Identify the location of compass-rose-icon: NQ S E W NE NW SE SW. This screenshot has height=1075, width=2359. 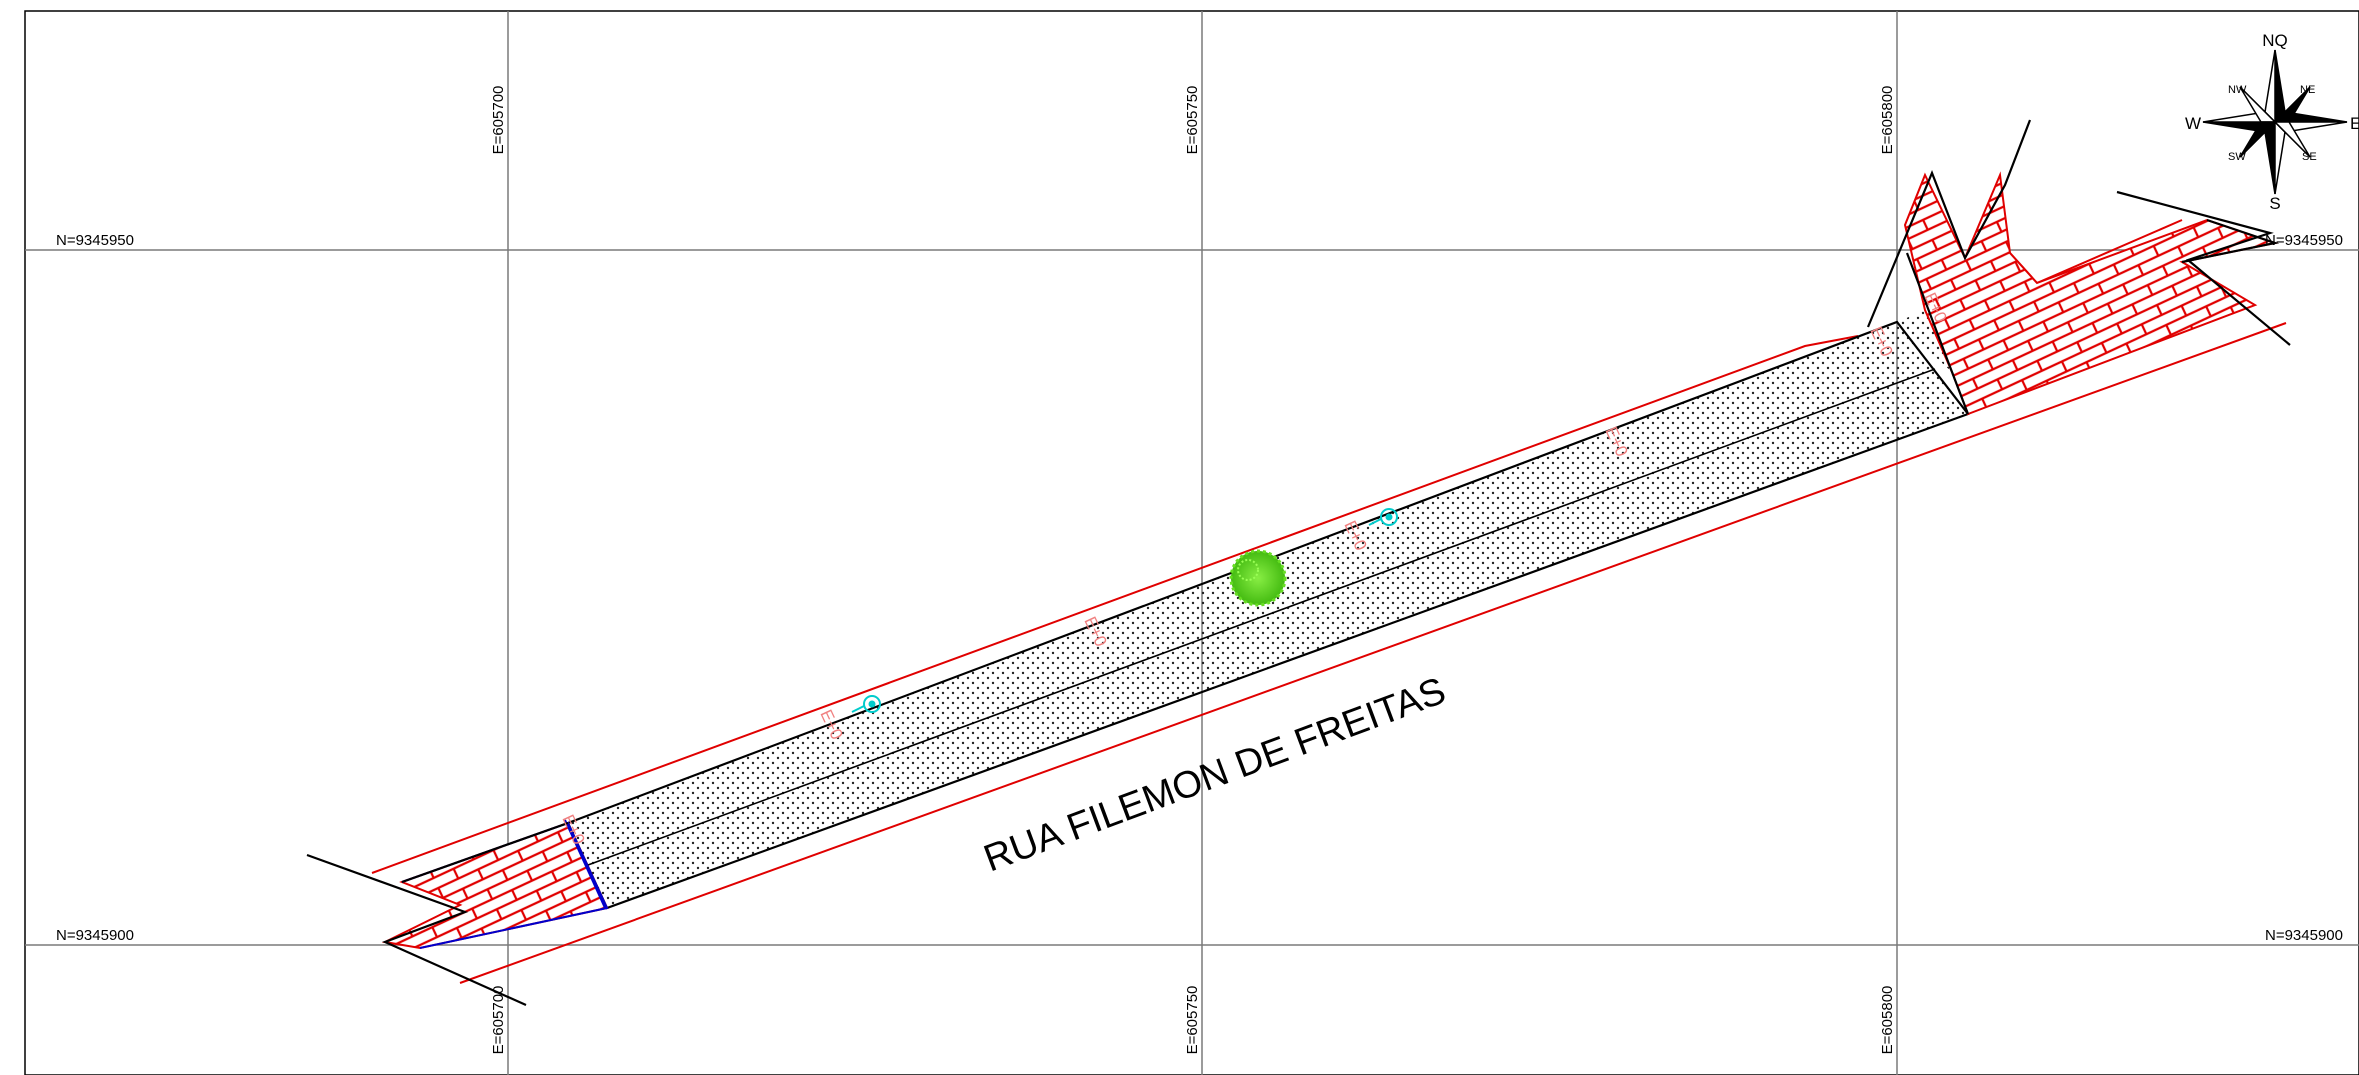
(2272, 122).